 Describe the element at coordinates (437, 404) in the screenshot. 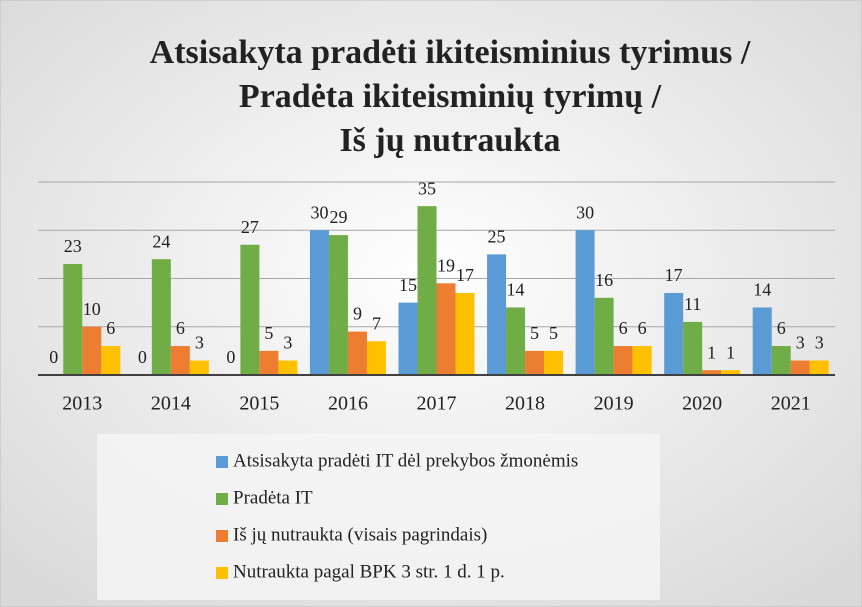

I see `x-tick-label: 2017` at that location.